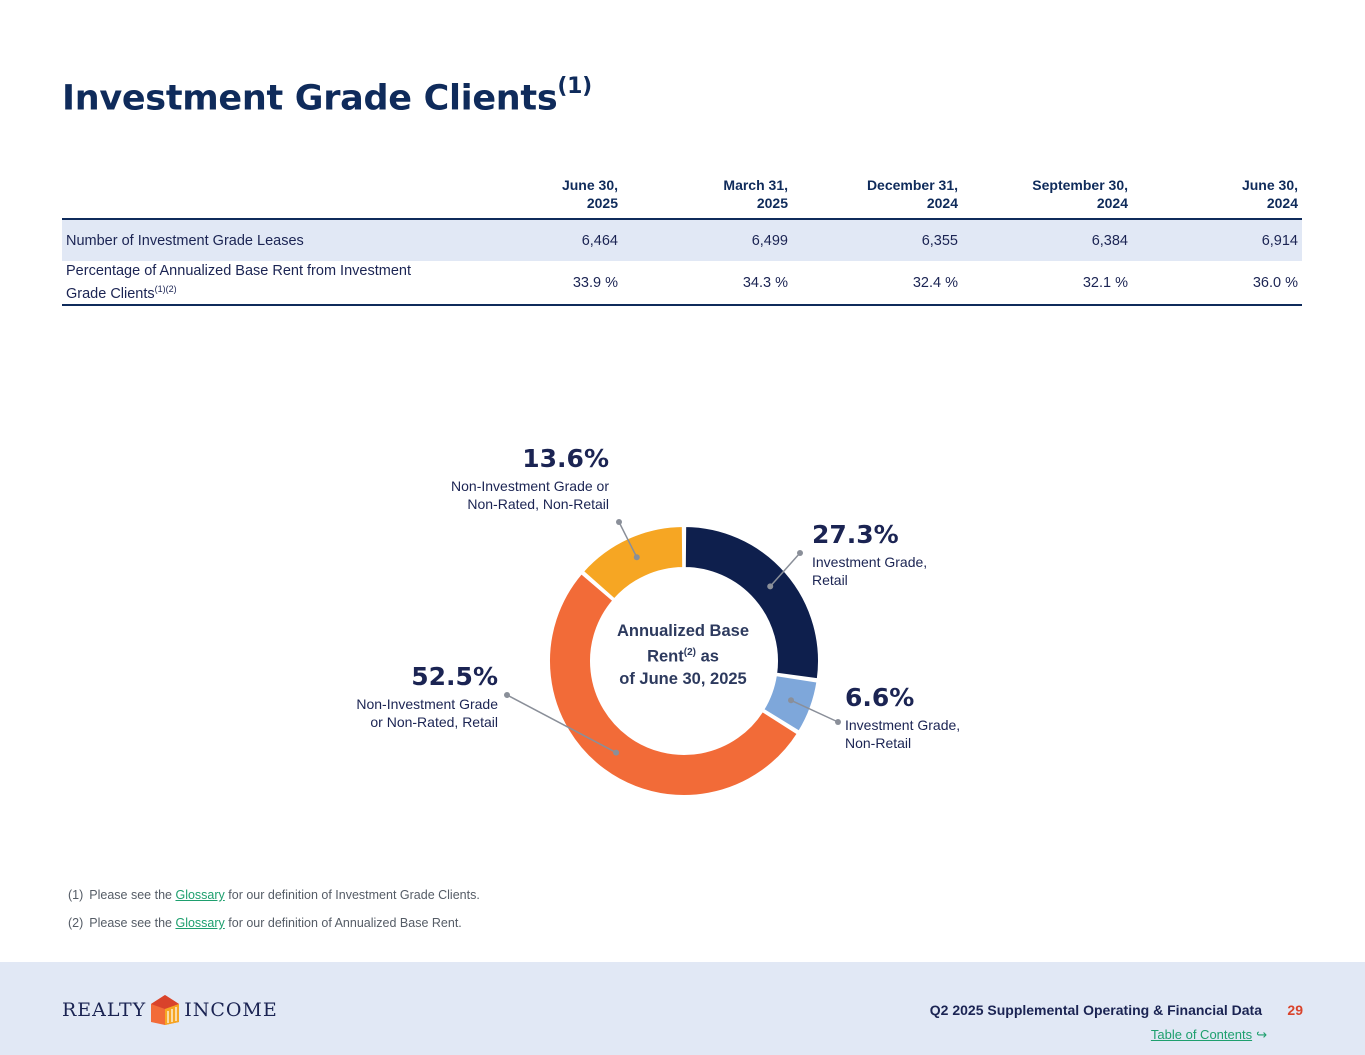  What do you see at coordinates (565, 458) in the screenshot?
I see `slice-percent-label: 13.6%` at bounding box center [565, 458].